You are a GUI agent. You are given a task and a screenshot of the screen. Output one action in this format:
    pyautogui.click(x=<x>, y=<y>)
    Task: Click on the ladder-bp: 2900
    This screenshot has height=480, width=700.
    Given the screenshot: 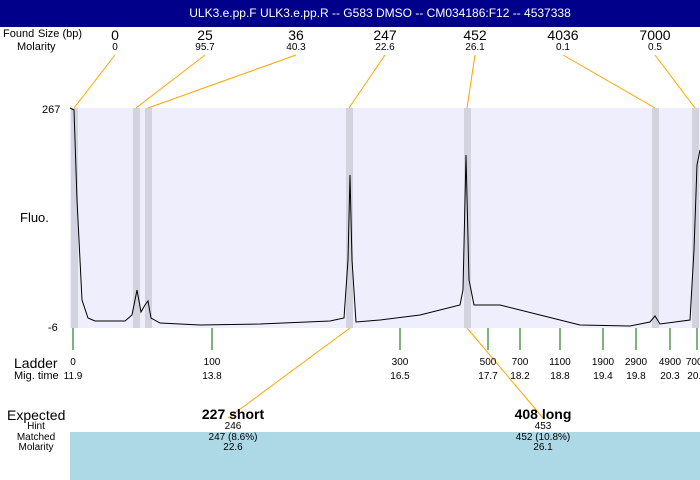 What is the action you would take?
    pyautogui.click(x=636, y=362)
    